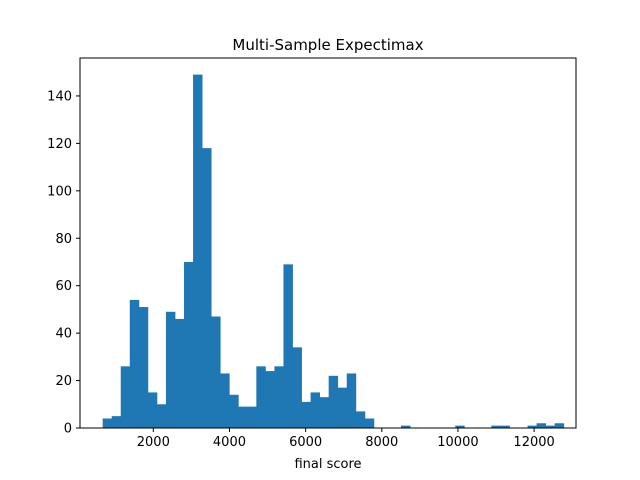 The width and height of the screenshot is (640, 480). I want to click on x-tick-label: 12000, so click(533, 442).